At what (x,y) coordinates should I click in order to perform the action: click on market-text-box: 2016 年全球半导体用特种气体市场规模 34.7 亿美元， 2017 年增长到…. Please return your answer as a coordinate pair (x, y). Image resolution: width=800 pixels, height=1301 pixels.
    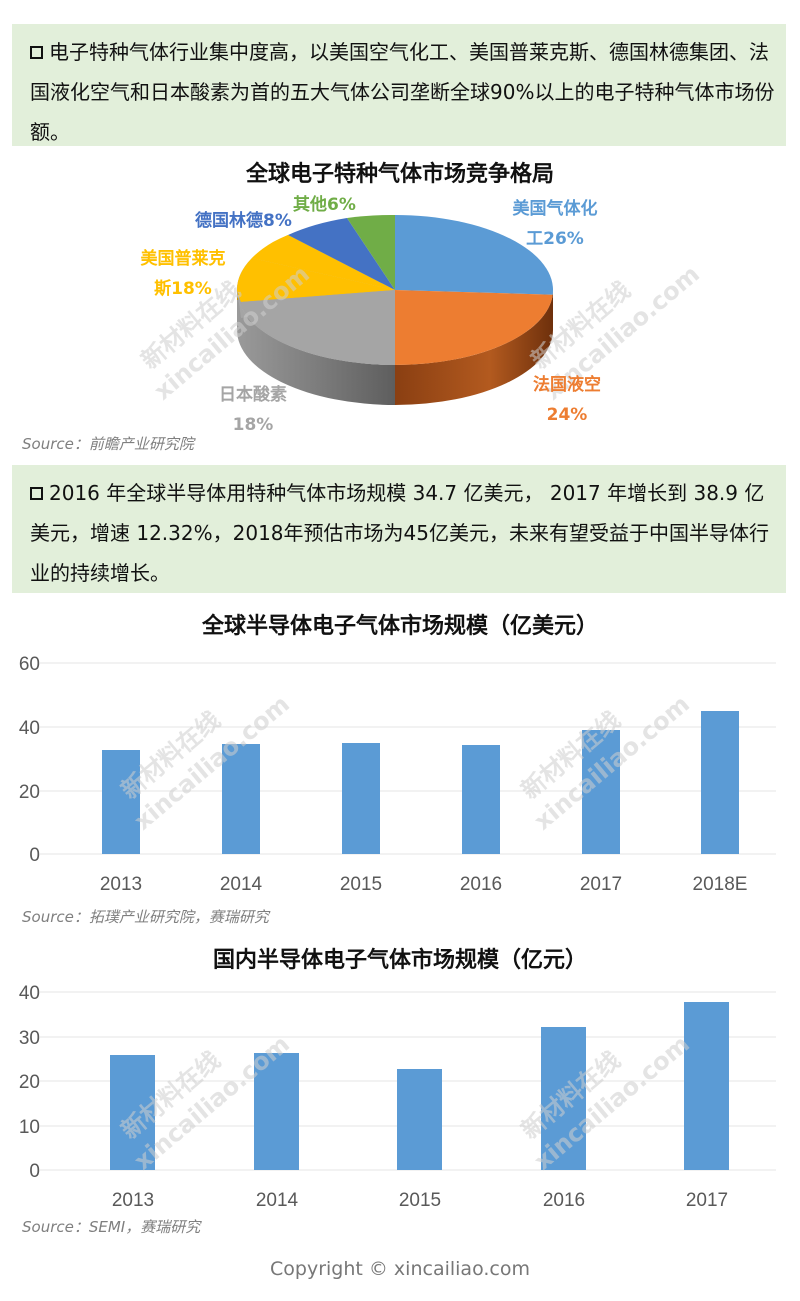
    Looking at the image, I should click on (399, 529).